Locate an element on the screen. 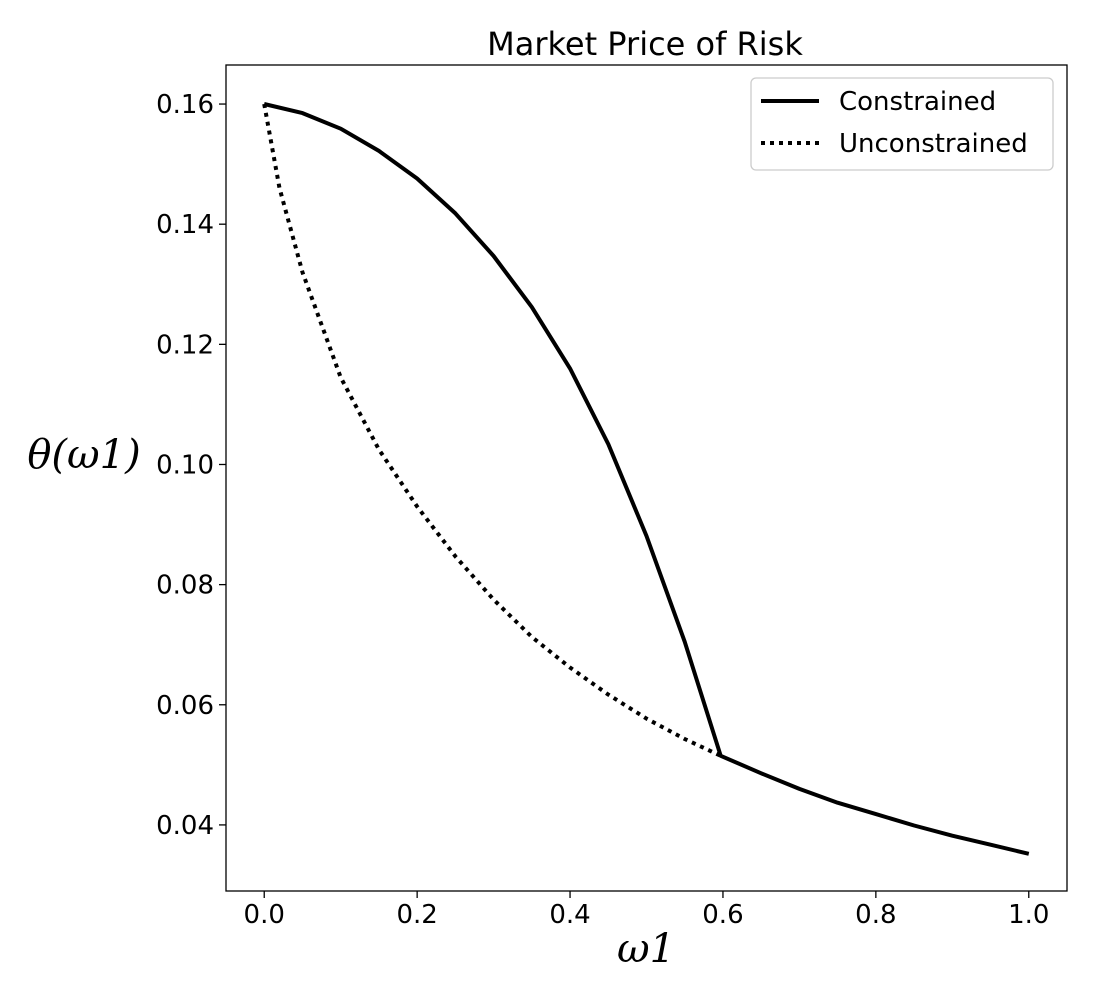 This screenshot has width=1100, height=1000. y-tick-label: 0.14 is located at coordinates (185, 225).